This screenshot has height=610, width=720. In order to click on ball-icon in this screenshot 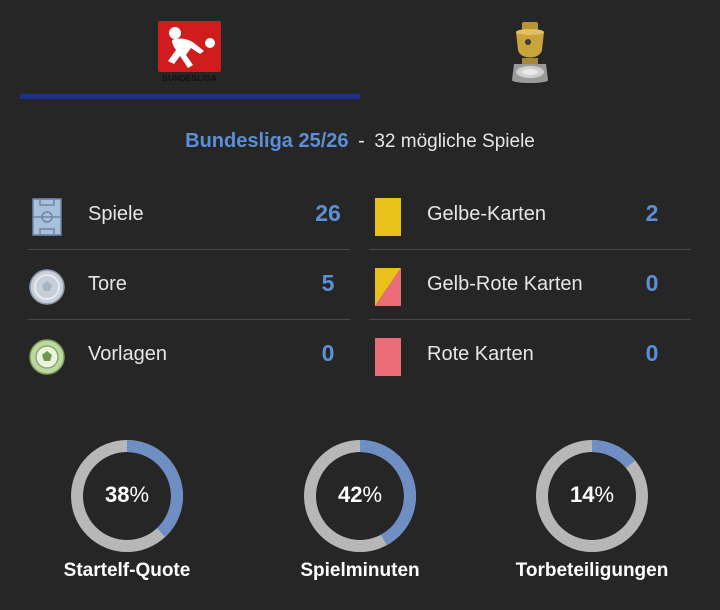, I will do `click(47, 287)`.